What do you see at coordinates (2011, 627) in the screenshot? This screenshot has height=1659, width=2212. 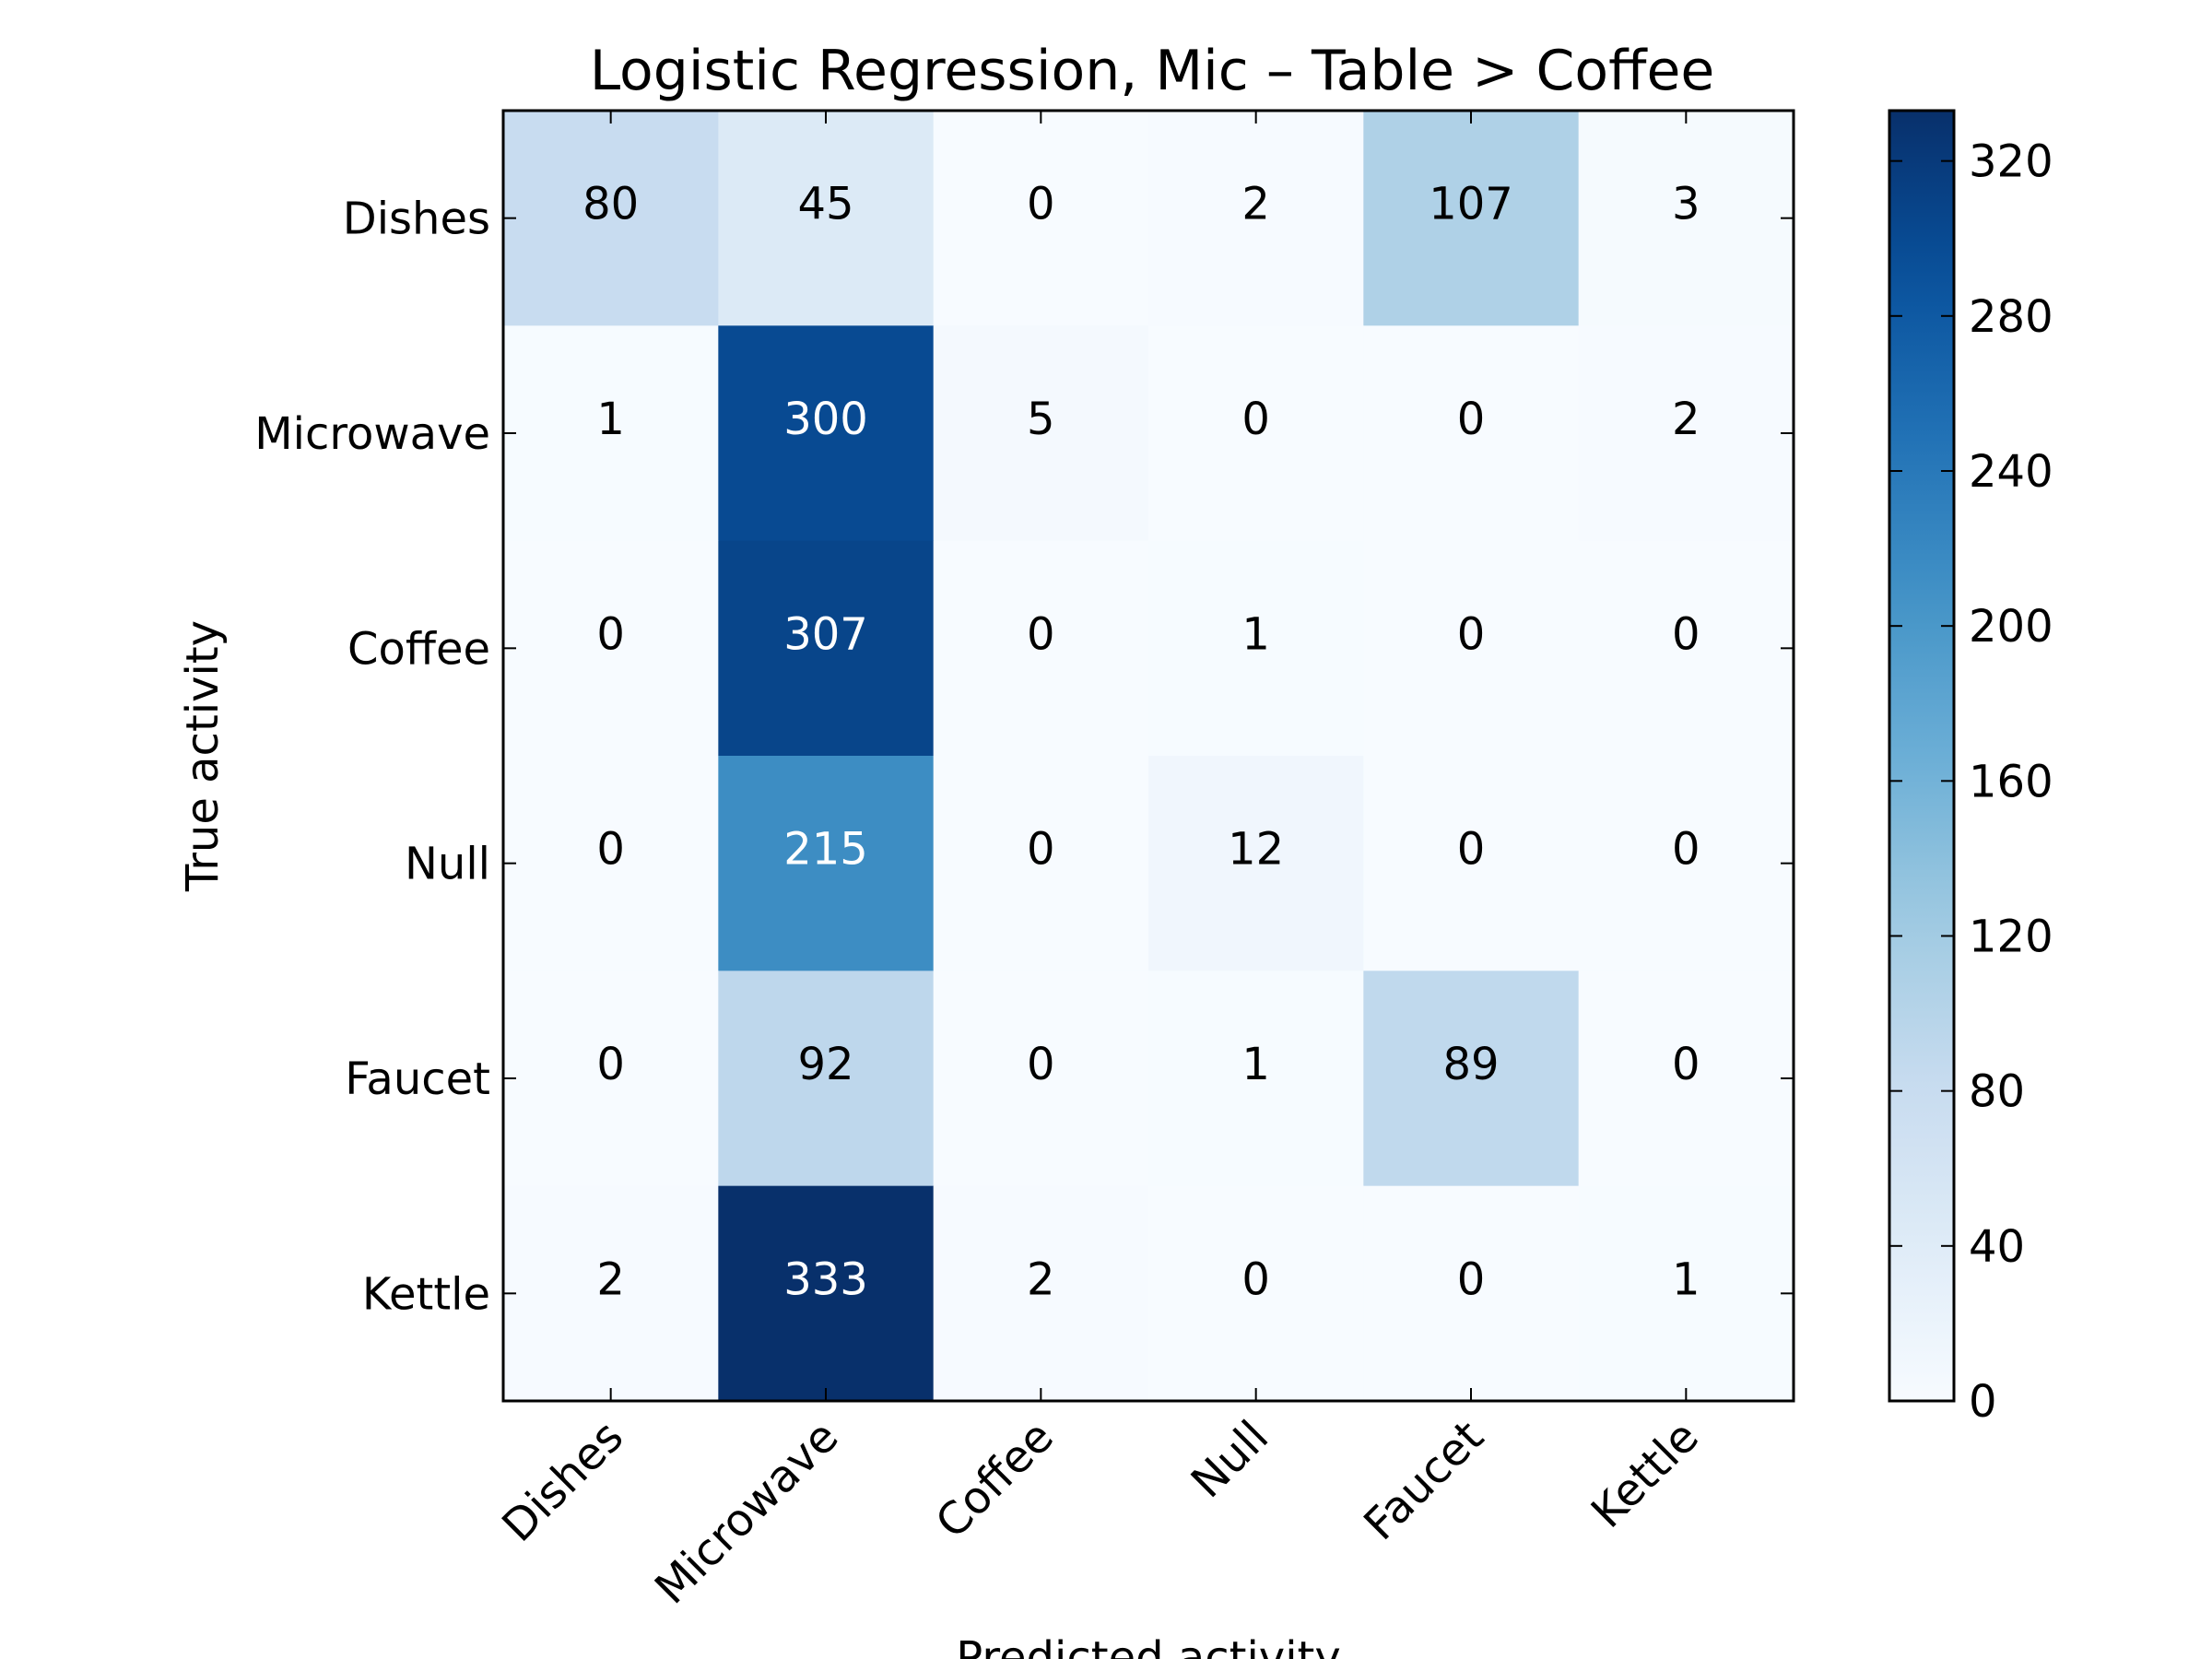 I see `colorbar-tick-label: 200` at bounding box center [2011, 627].